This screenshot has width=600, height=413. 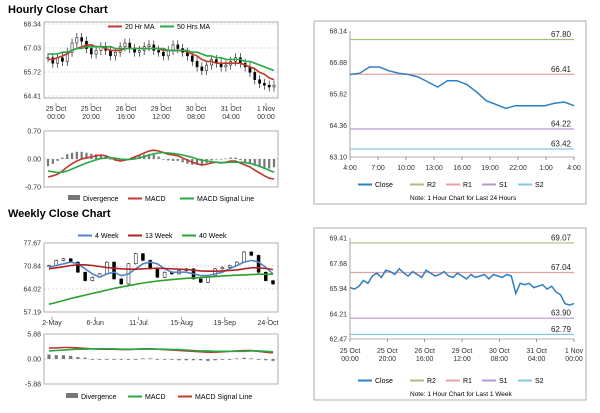 I want to click on hourly-price-xtick-label: 16:00, so click(x=126, y=117).